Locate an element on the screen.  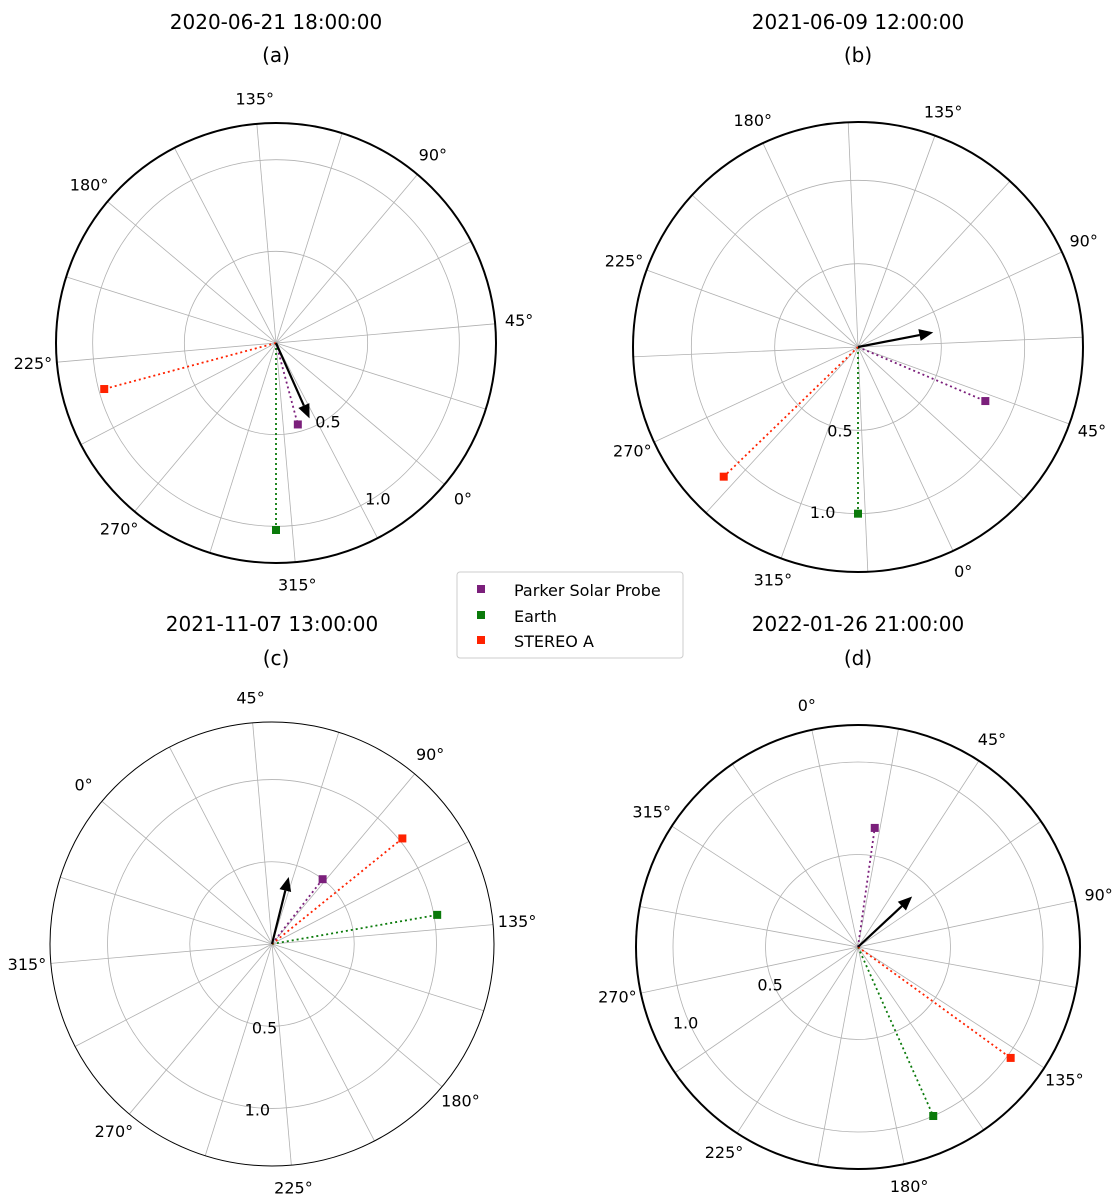
panel-subtitle-d: (d) is located at coordinates (858, 658).